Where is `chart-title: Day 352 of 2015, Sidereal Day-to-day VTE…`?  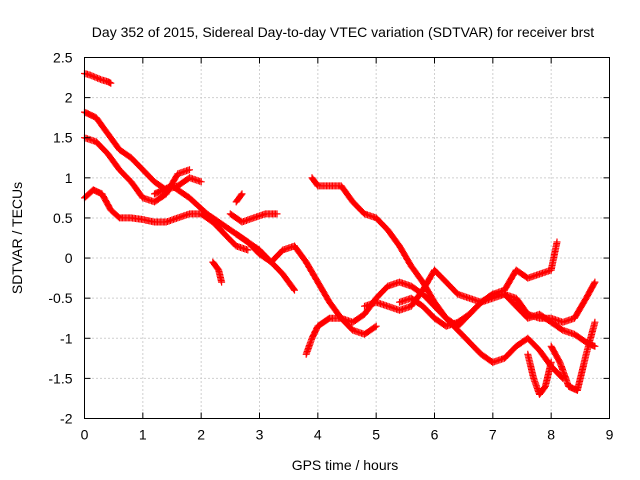
chart-title: Day 352 of 2015, Sidereal Day-to-day VTE… is located at coordinates (343, 32).